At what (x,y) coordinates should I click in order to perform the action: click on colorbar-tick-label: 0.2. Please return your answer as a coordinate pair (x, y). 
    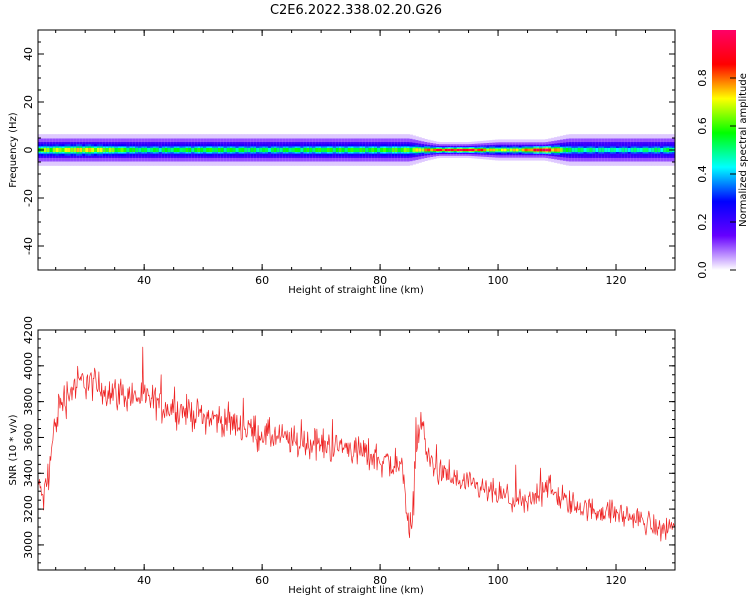
    Looking at the image, I should click on (702, 222).